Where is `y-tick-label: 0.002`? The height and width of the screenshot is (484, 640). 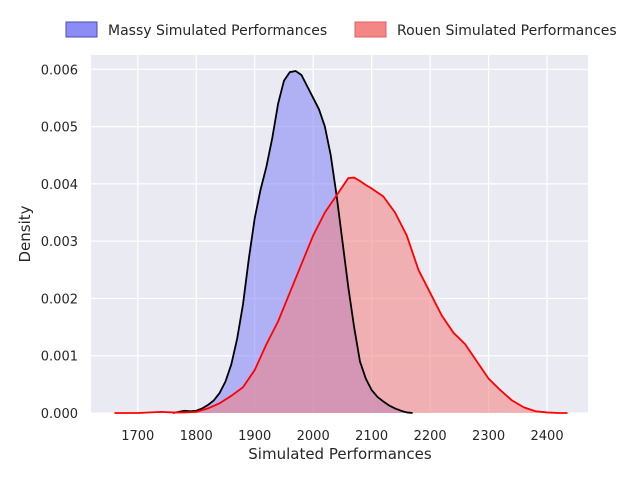
y-tick-label: 0.002 is located at coordinates (59, 299).